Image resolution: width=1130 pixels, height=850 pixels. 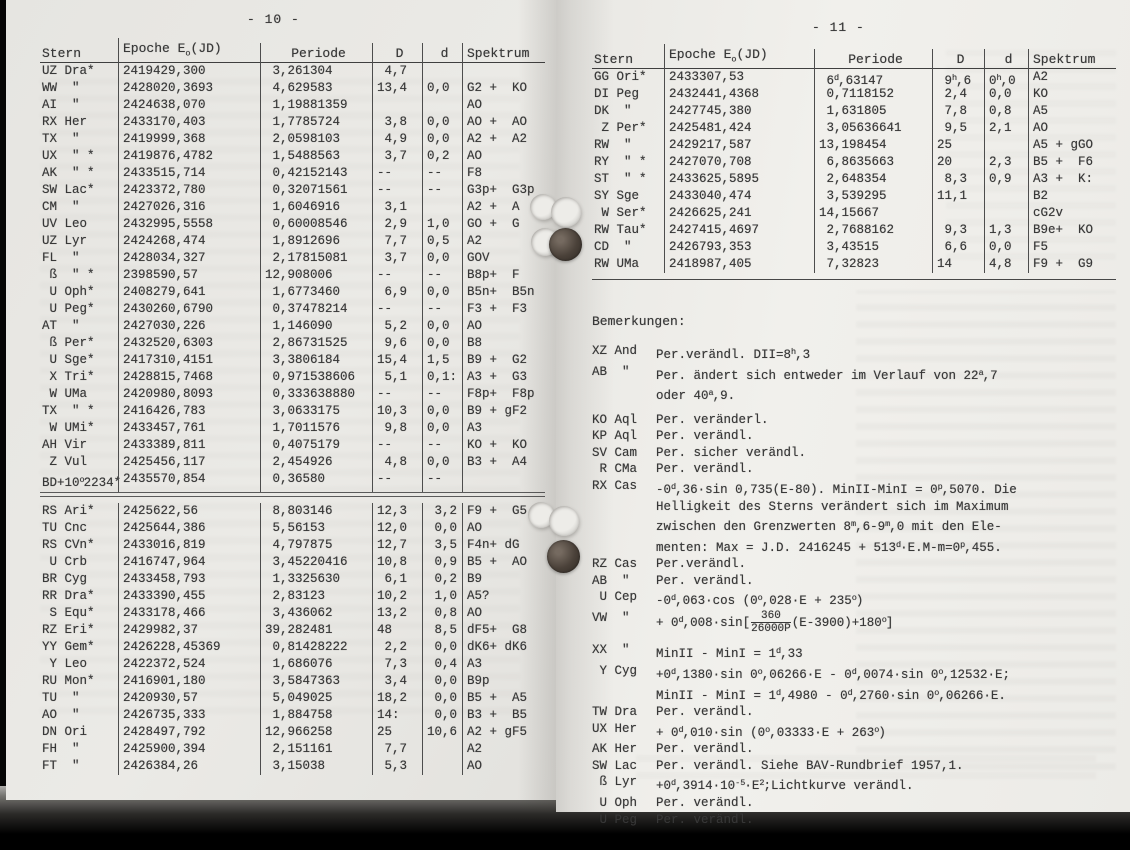 I want to click on cell-D: 3,7, so click(x=397, y=156).